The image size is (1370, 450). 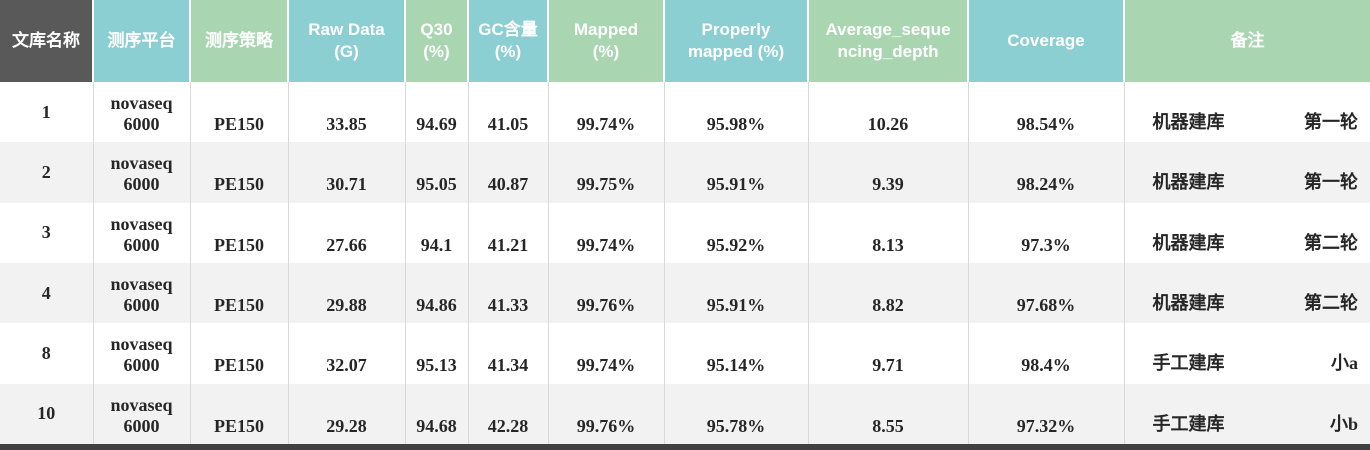 I want to click on cell-coverage: 98.54%, so click(x=1046, y=112).